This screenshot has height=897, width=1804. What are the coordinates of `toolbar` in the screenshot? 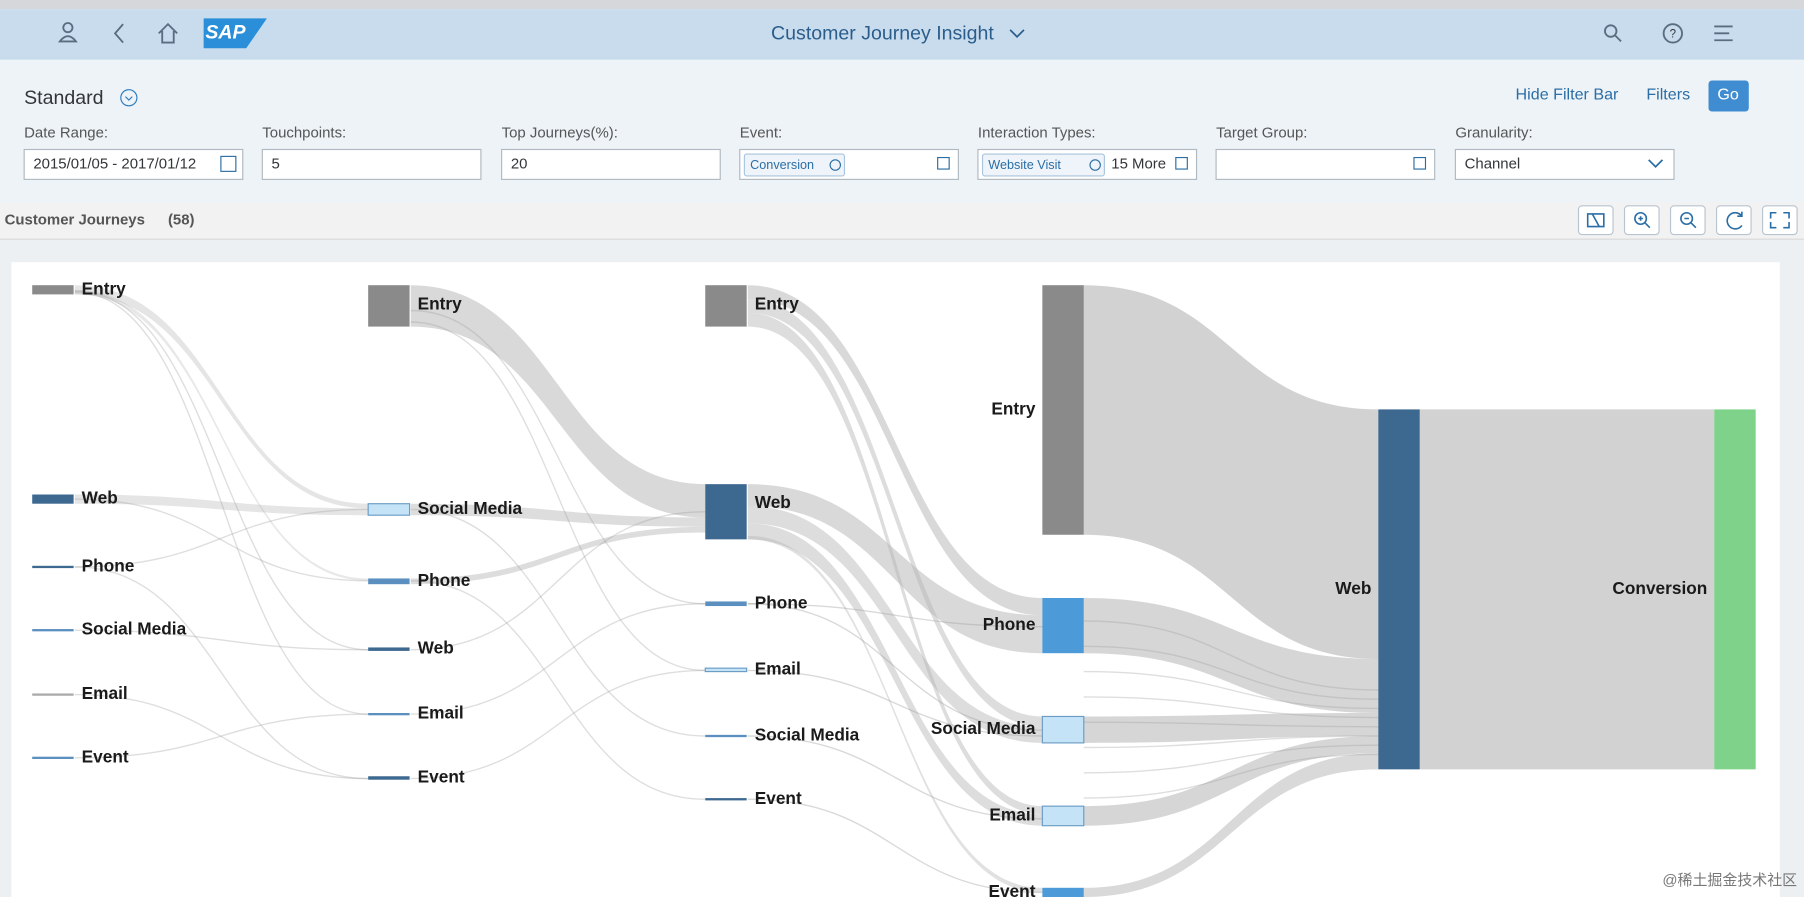 It's located at (1687, 220).